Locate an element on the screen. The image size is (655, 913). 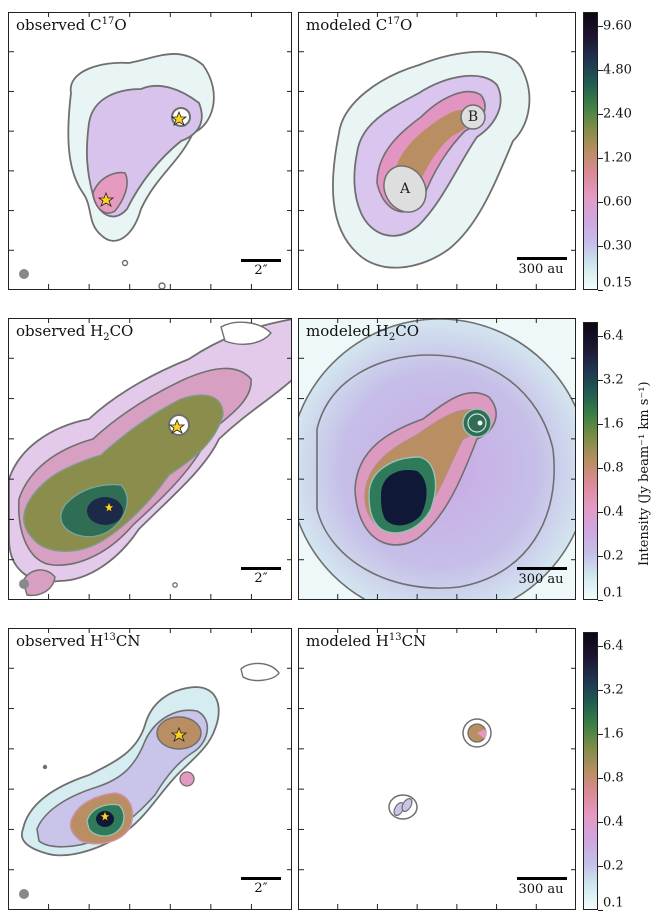
map-modeled-c17o: A B is located at coordinates (431, 159).